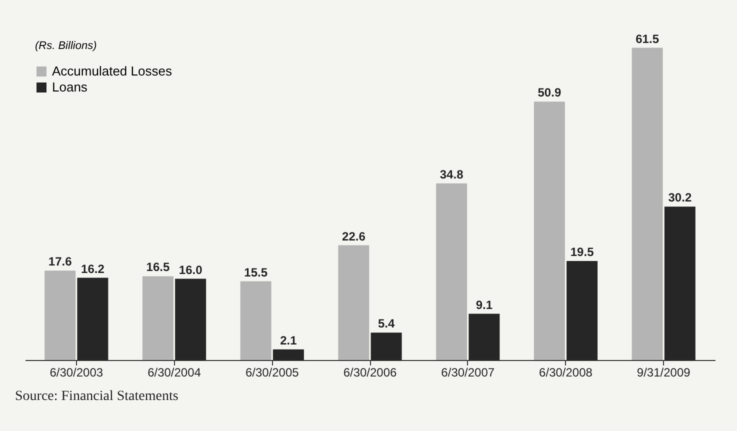  Describe the element at coordinates (386, 323) in the screenshot. I see `data-label: 5.4` at that location.